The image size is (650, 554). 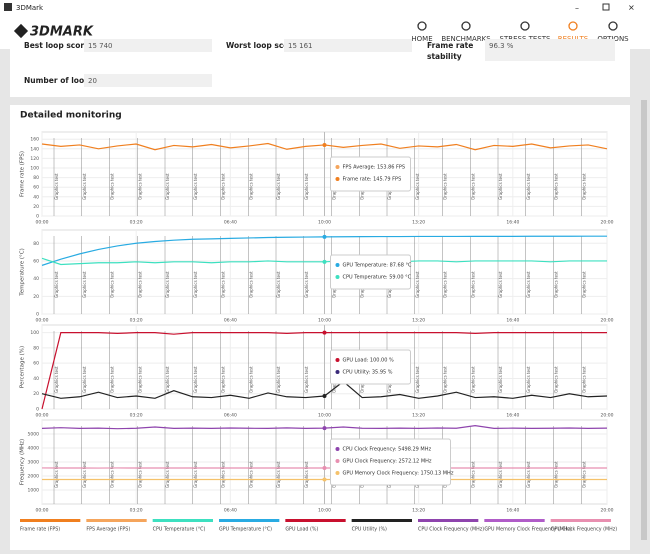 What do you see at coordinates (631, 8) in the screenshot?
I see `close: ✕` at bounding box center [631, 8].